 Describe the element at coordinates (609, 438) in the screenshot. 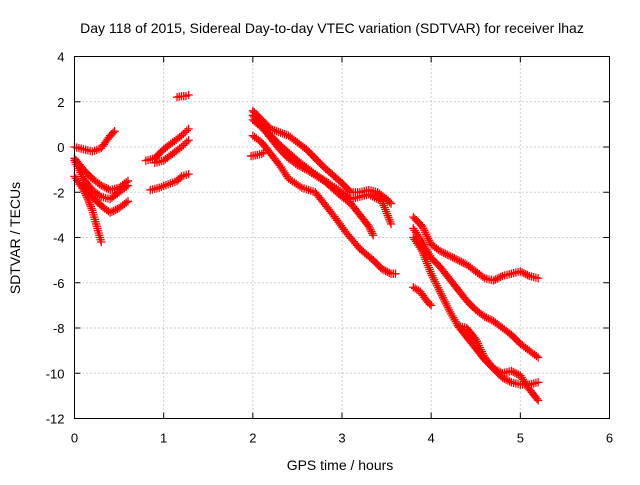

I see `x-tick-label: 6` at that location.